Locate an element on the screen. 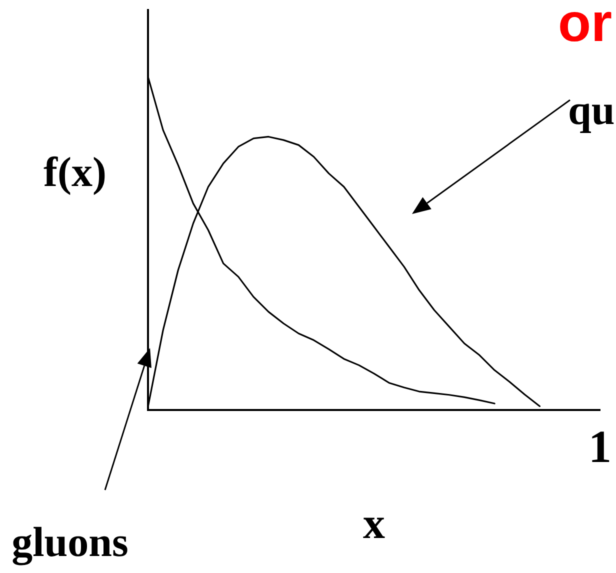 Image resolution: width=616 pixels, height=573 pixels. chart-title: or is located at coordinates (585, 26).